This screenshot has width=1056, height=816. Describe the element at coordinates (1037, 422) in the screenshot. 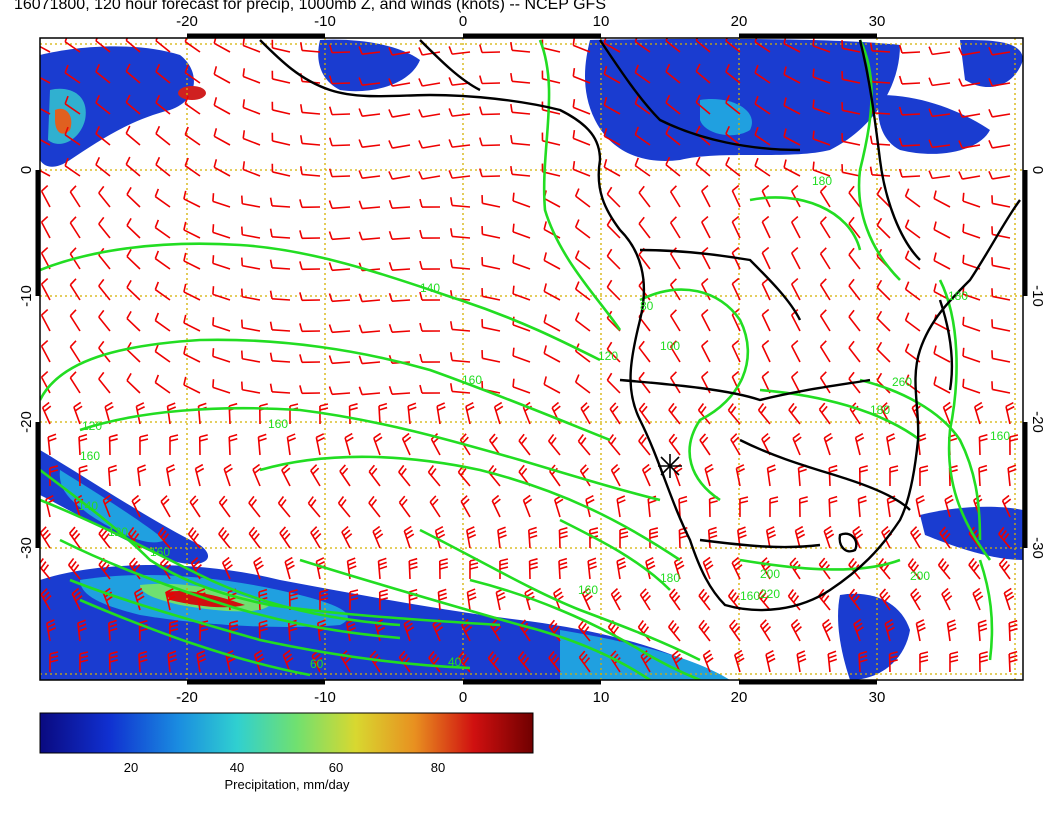

I see `lat-label-right: -20` at that location.